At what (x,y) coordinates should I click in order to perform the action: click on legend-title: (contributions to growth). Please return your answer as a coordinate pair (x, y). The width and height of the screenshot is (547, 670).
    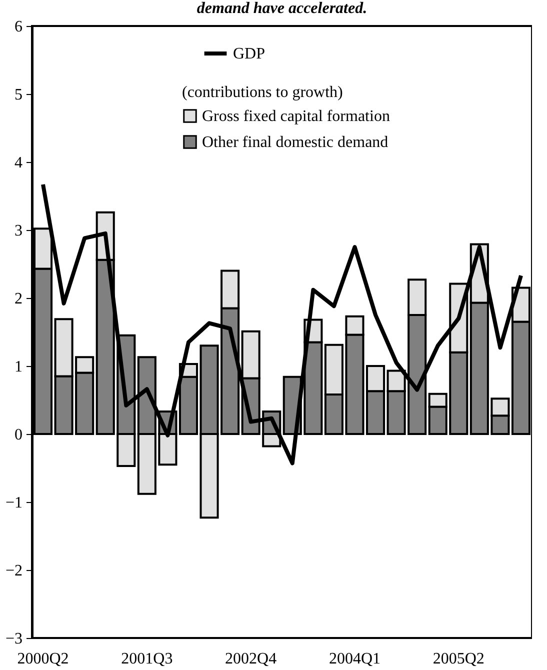
    Looking at the image, I should click on (262, 92).